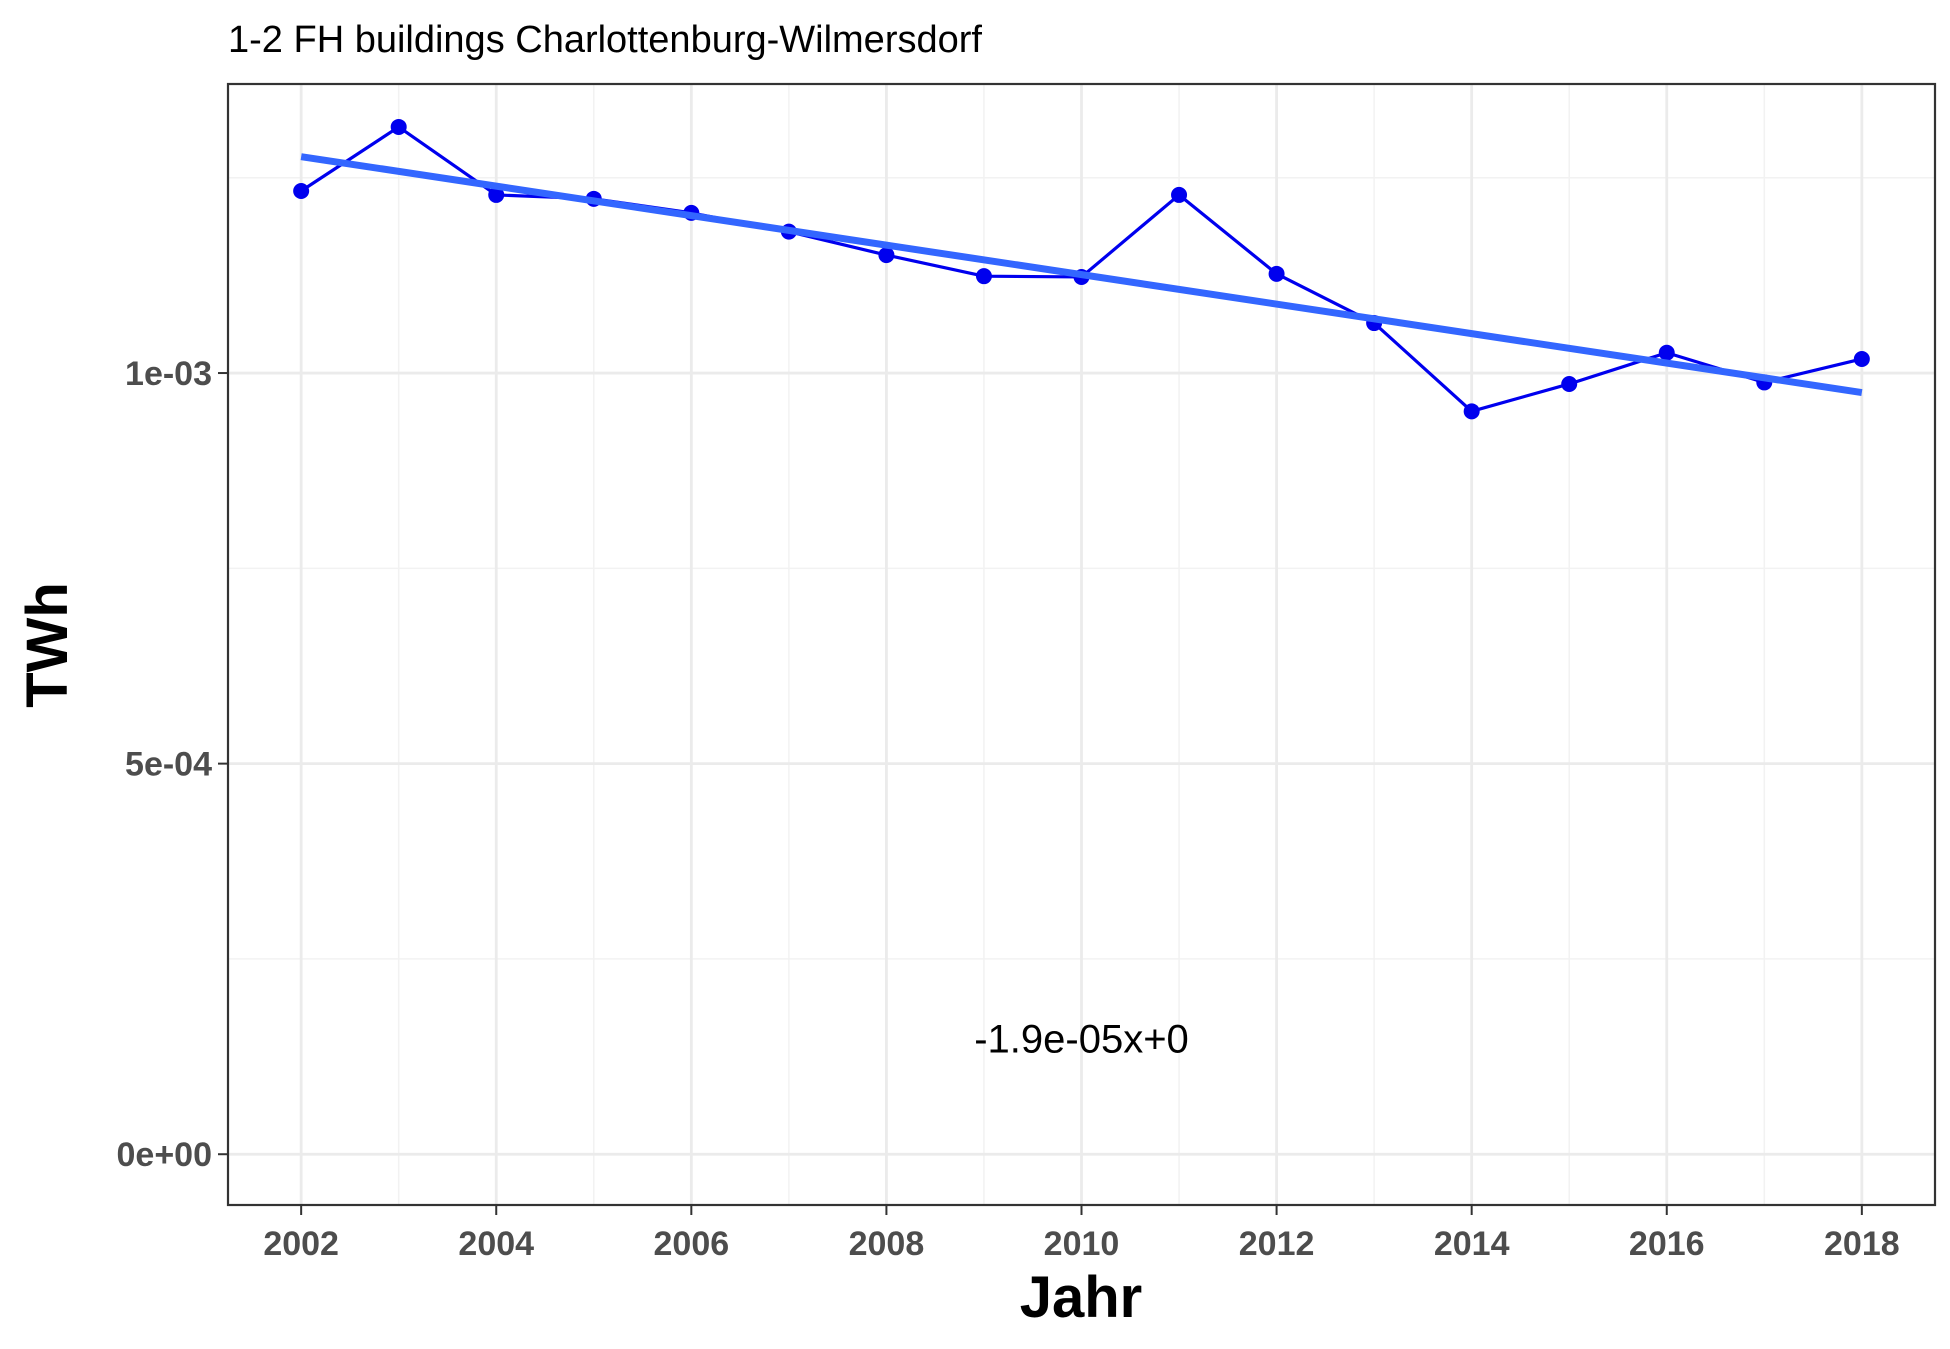 Image resolution: width=1950 pixels, height=1349 pixels. I want to click on x-tick-label: 2010, so click(1082, 1244).